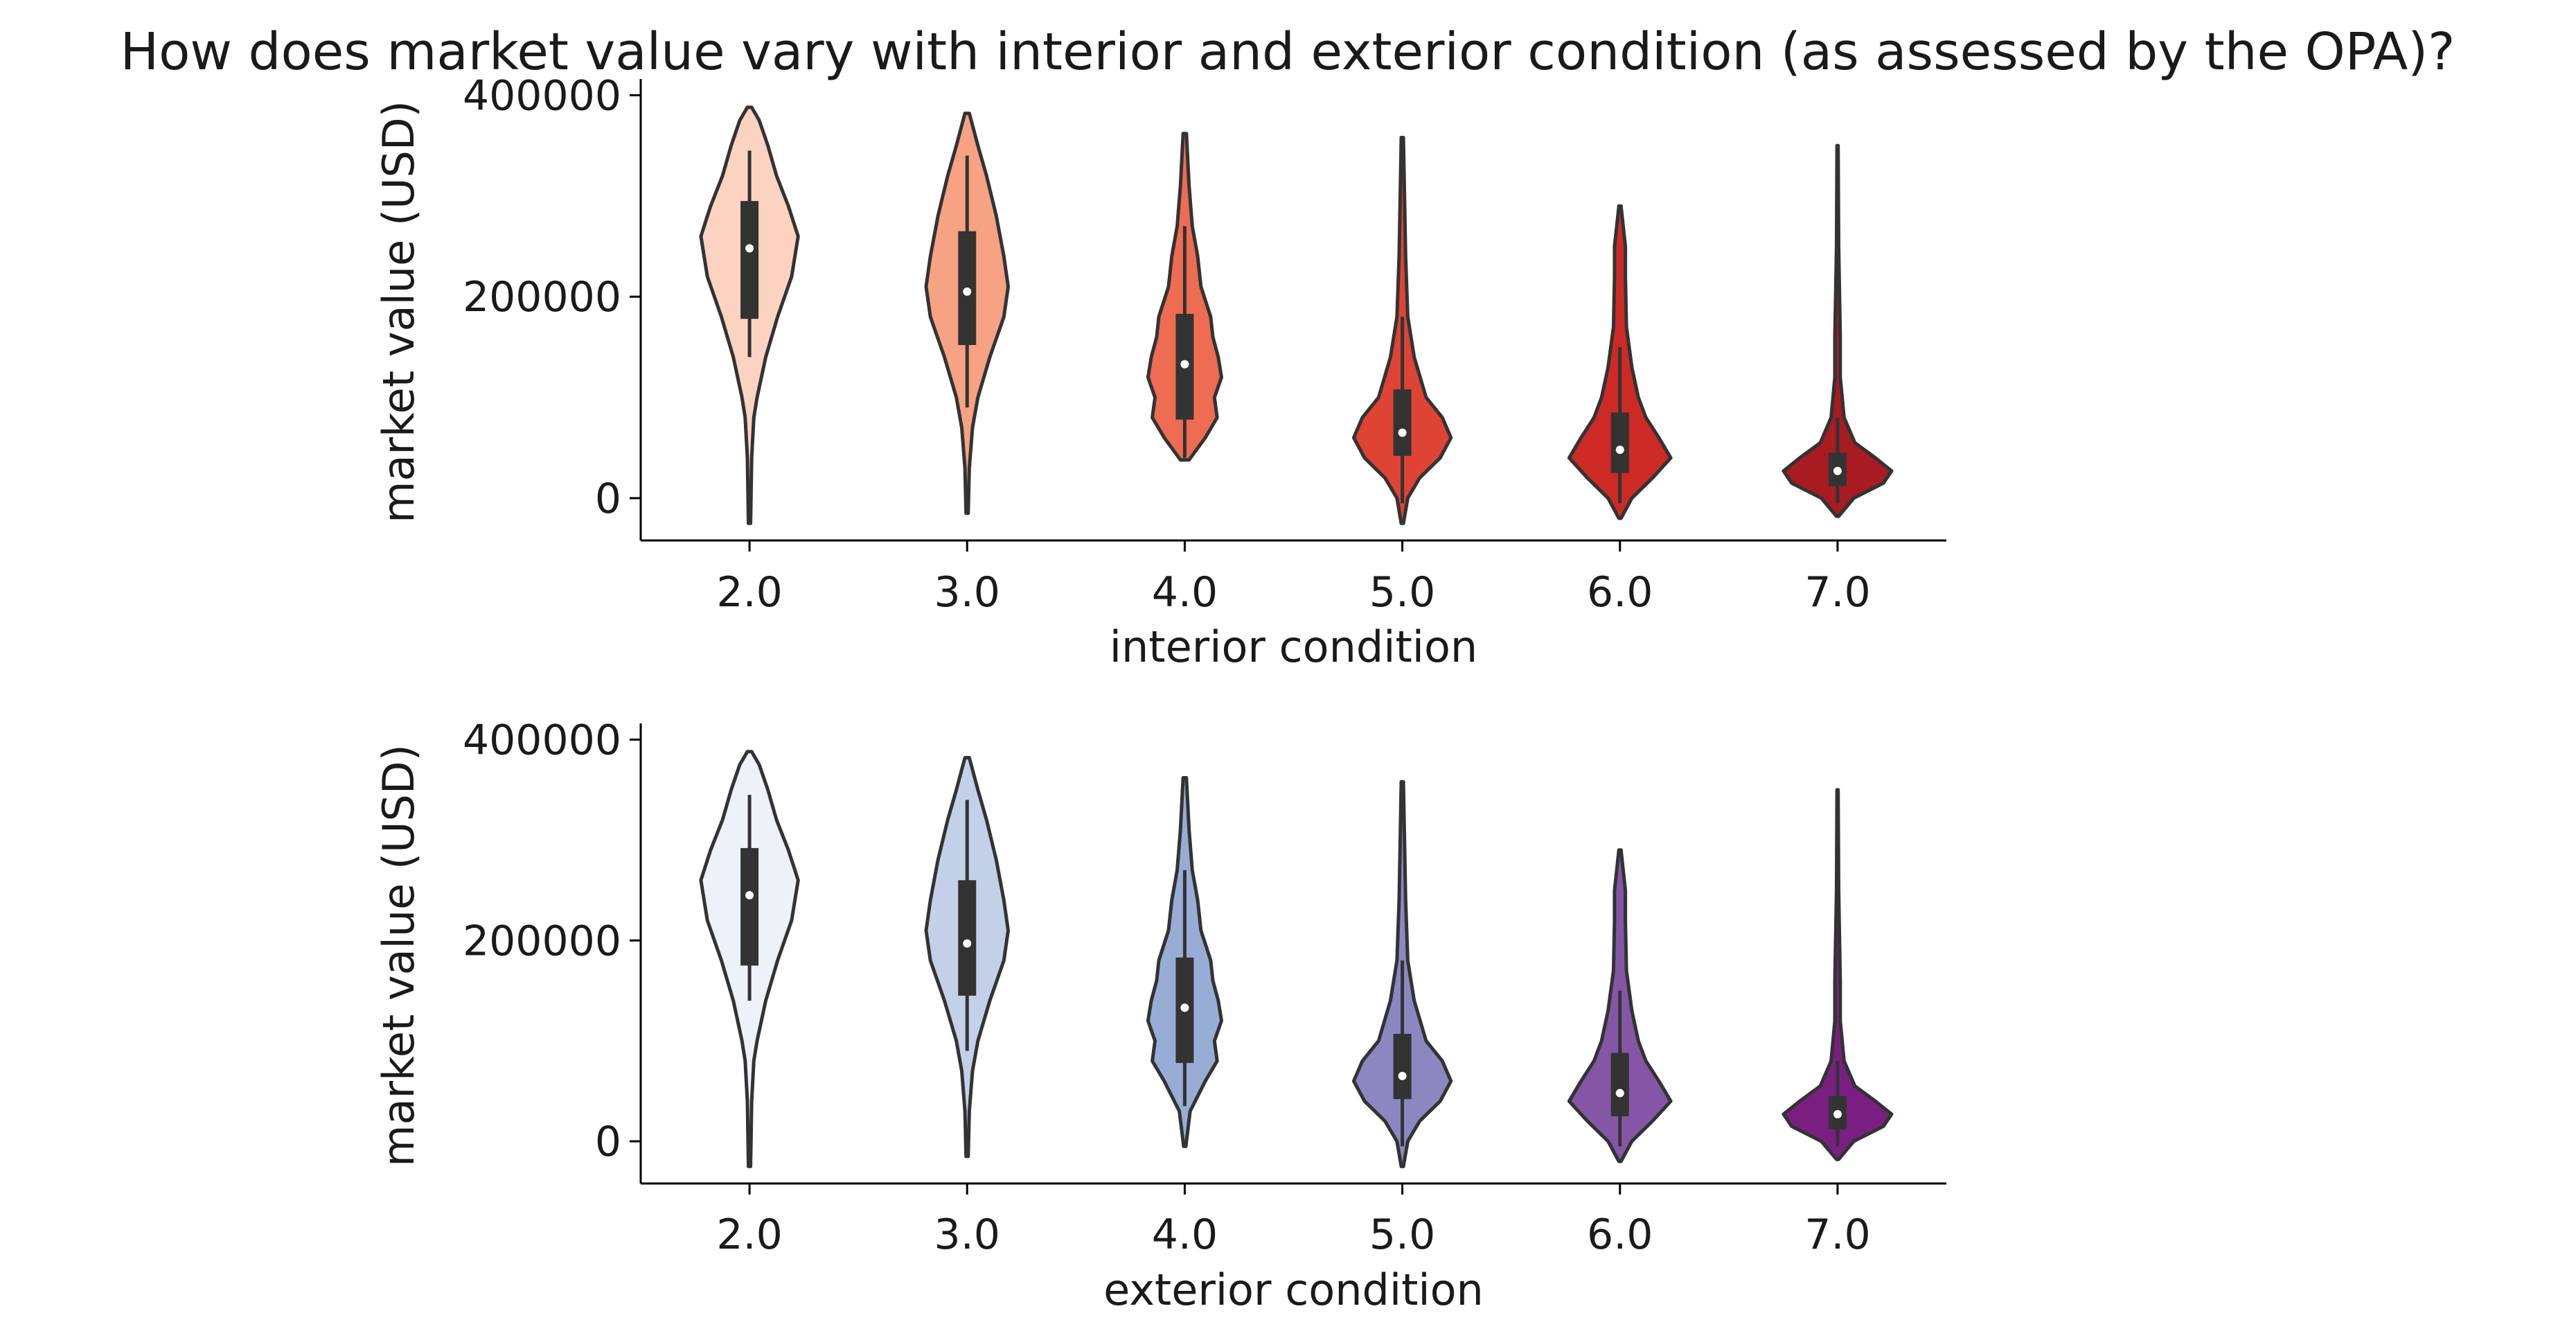 The height and width of the screenshot is (1338, 2576). Describe the element at coordinates (1293, 647) in the screenshot. I see `x-axis-label: interior condition` at that location.